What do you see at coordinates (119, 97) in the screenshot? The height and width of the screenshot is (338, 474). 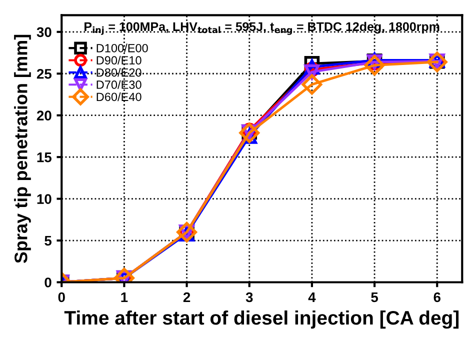 I see `legend-label: D60/E40` at bounding box center [119, 97].